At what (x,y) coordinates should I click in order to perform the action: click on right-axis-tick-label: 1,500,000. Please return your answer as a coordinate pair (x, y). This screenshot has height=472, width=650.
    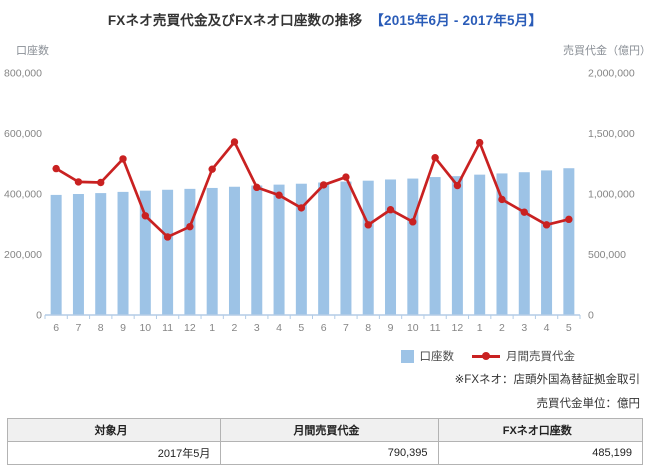
    Looking at the image, I should click on (611, 134).